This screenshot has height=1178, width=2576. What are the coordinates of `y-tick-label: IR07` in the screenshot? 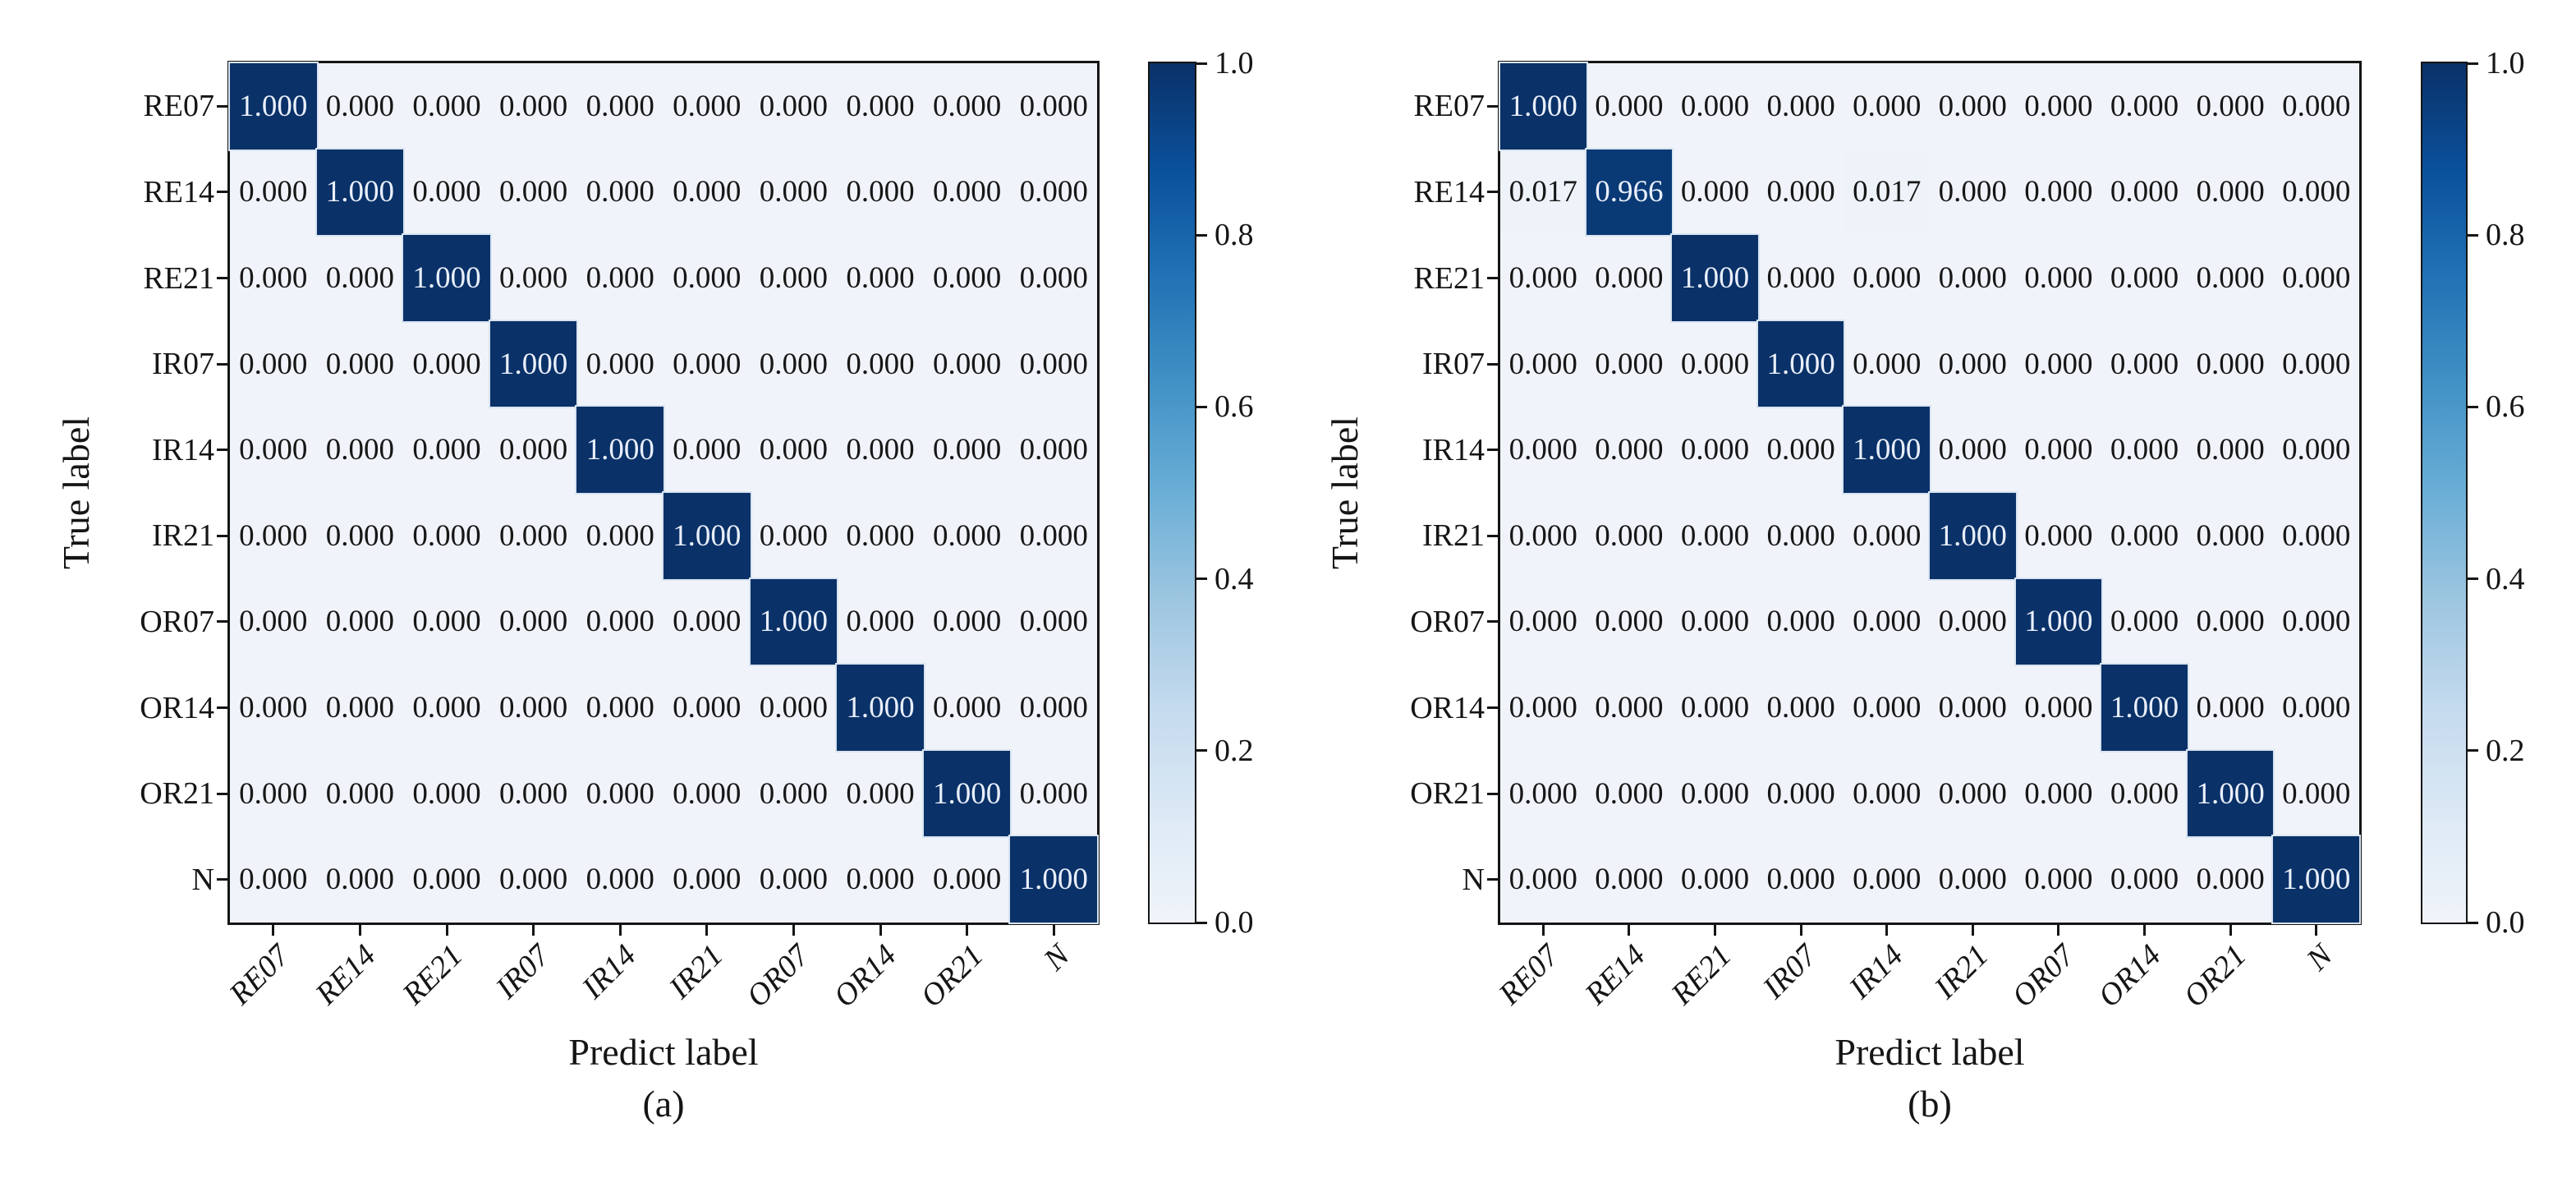 It's located at (183, 364).